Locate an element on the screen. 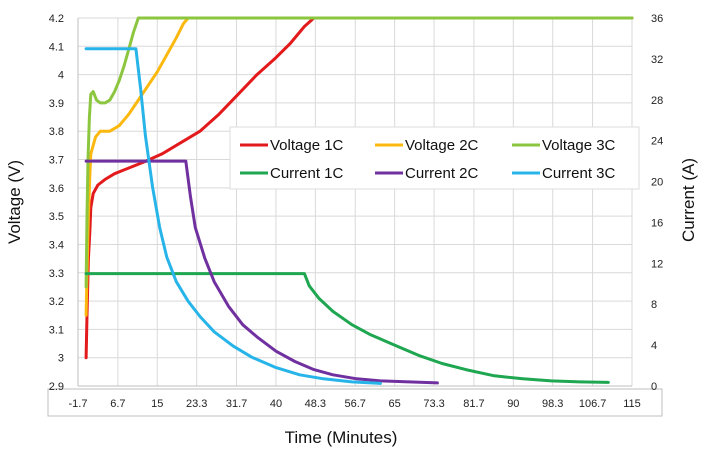  legend-label: Voltage 2C is located at coordinates (442, 145).